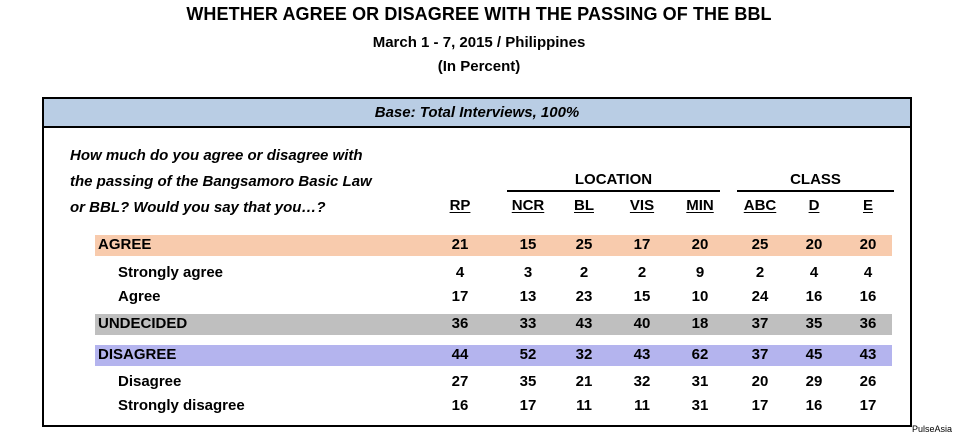 Image resolution: width=958 pixels, height=437 pixels. What do you see at coordinates (868, 381) in the screenshot?
I see `value-cell: 26` at bounding box center [868, 381].